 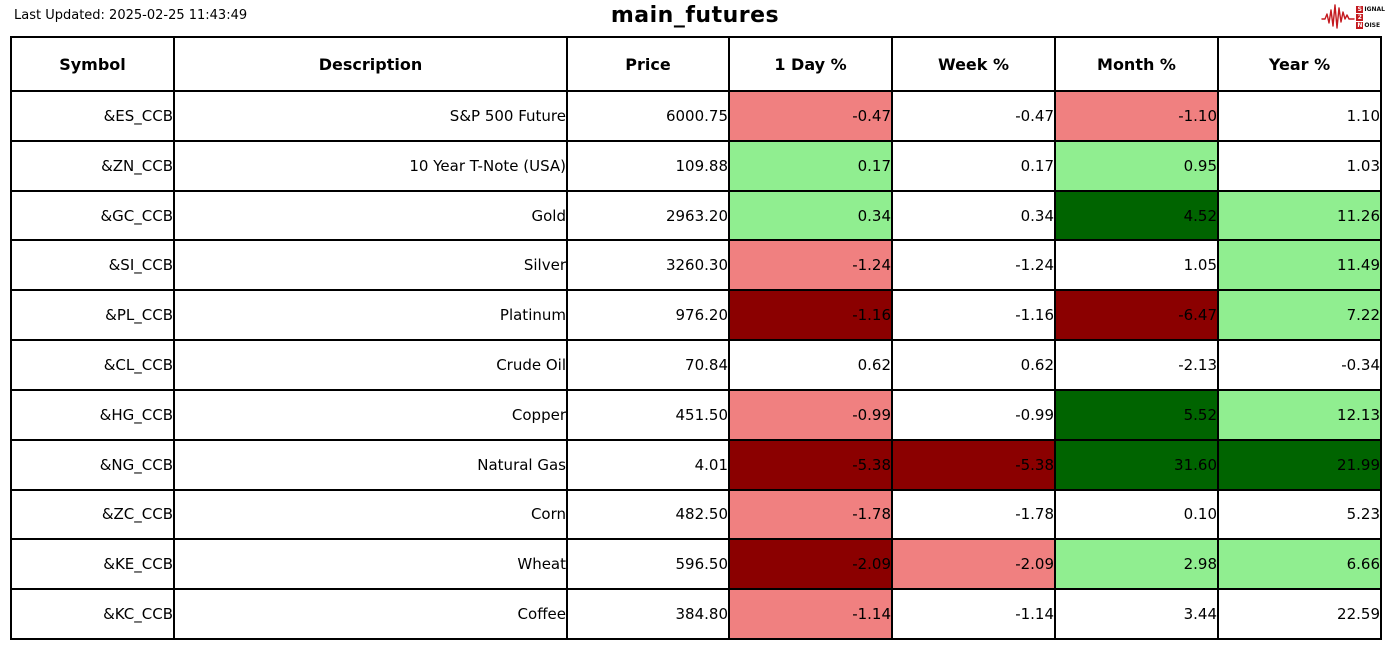 What do you see at coordinates (92, 215) in the screenshot?
I see `symbol-cell: &GC_CCB` at bounding box center [92, 215].